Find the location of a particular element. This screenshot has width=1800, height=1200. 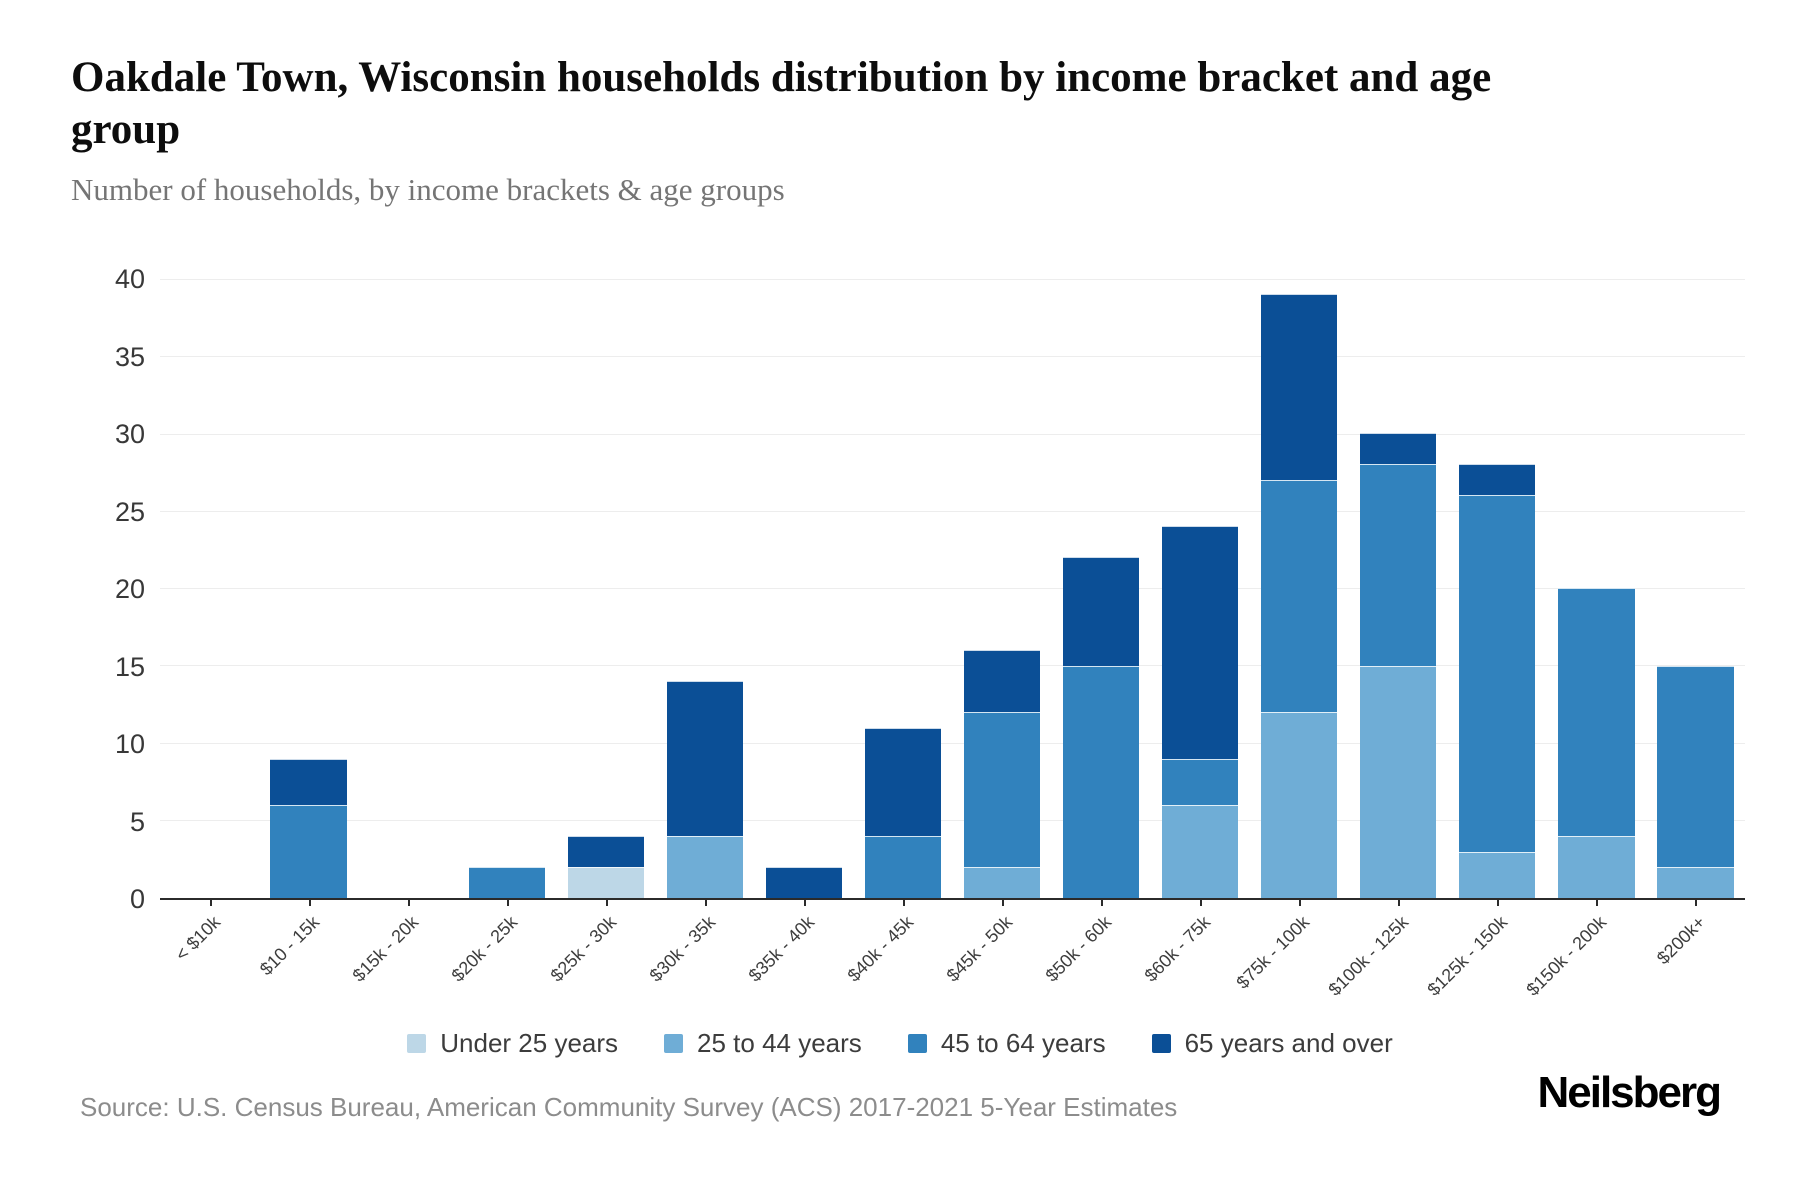

y-tick-label-40: 40 is located at coordinates (129, 279).